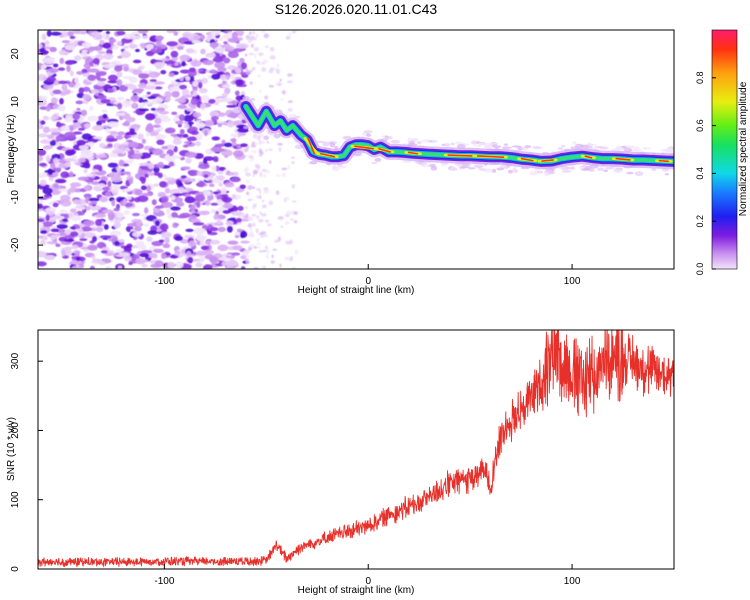  Describe the element at coordinates (164, 281) in the screenshot. I see `spectrogram-x-tick-label: -100` at that location.